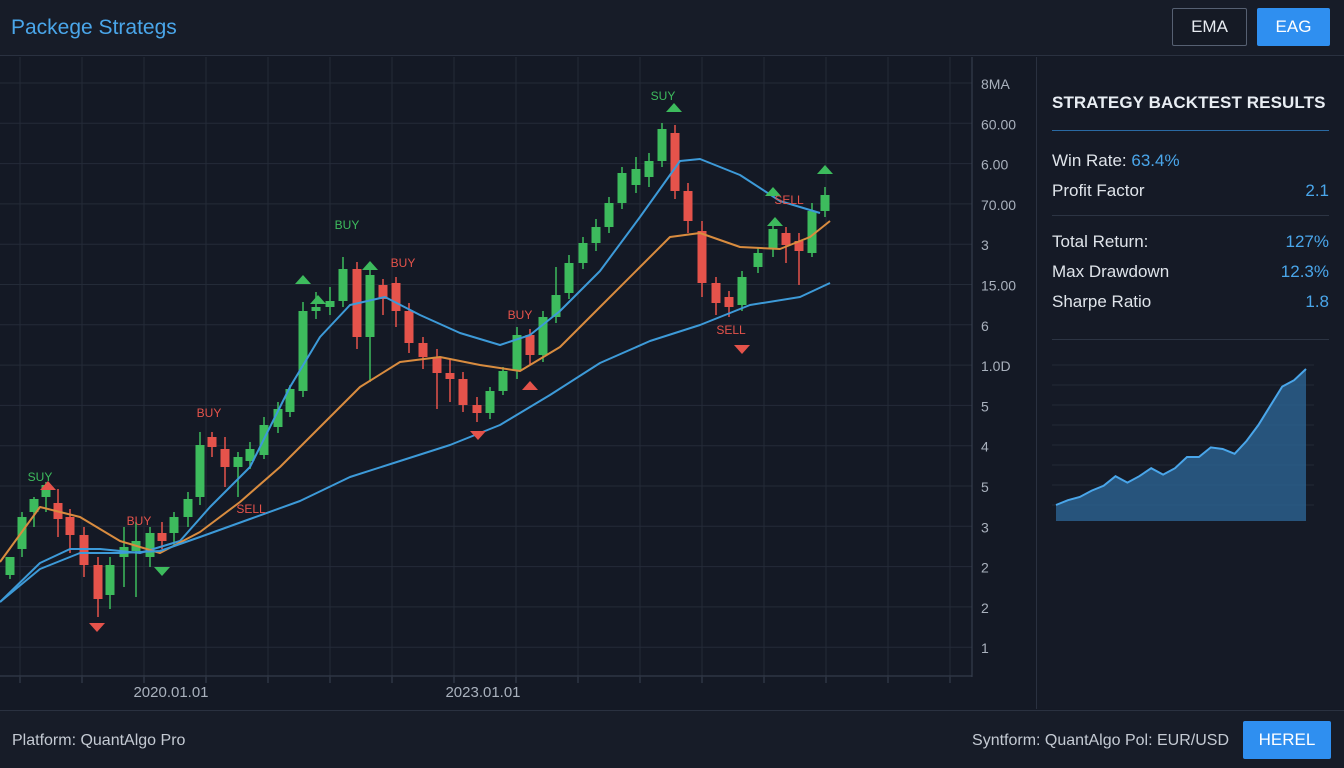 This screenshot has height=768, width=1344. I want to click on app-title: Packege Strategs, so click(94, 27).